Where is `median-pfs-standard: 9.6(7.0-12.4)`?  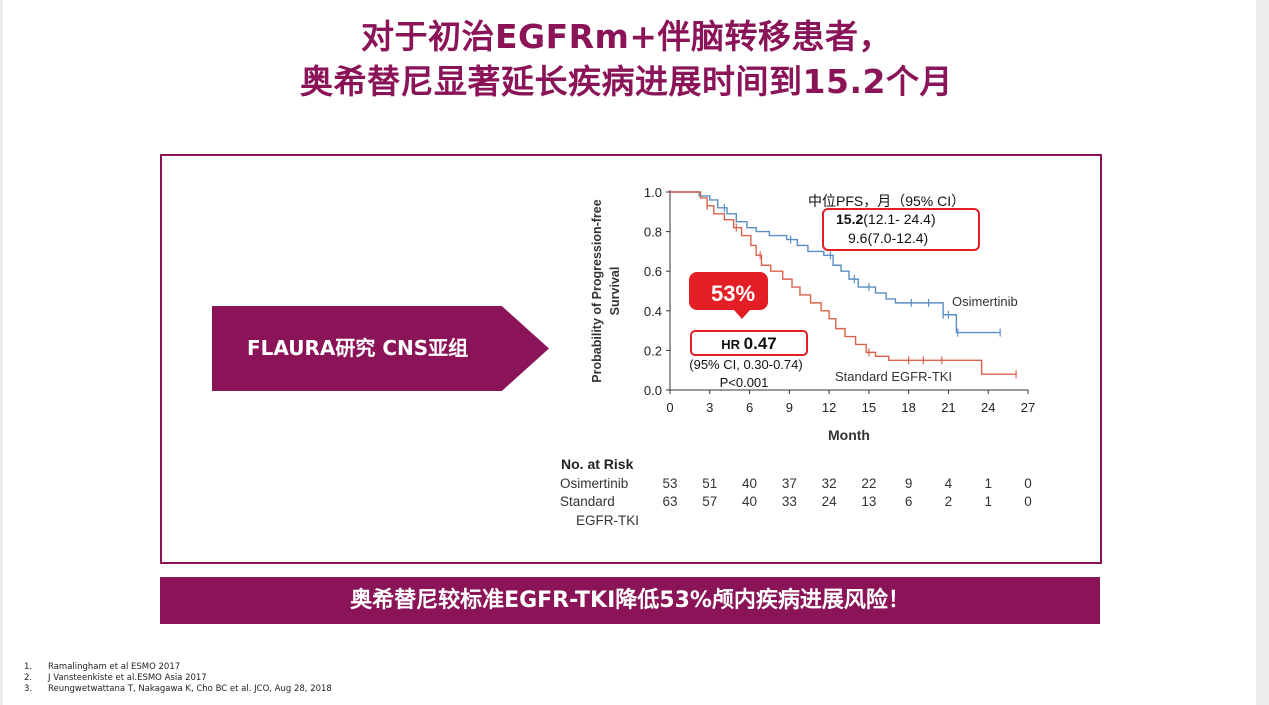 median-pfs-standard: 9.6(7.0-12.4) is located at coordinates (888, 238).